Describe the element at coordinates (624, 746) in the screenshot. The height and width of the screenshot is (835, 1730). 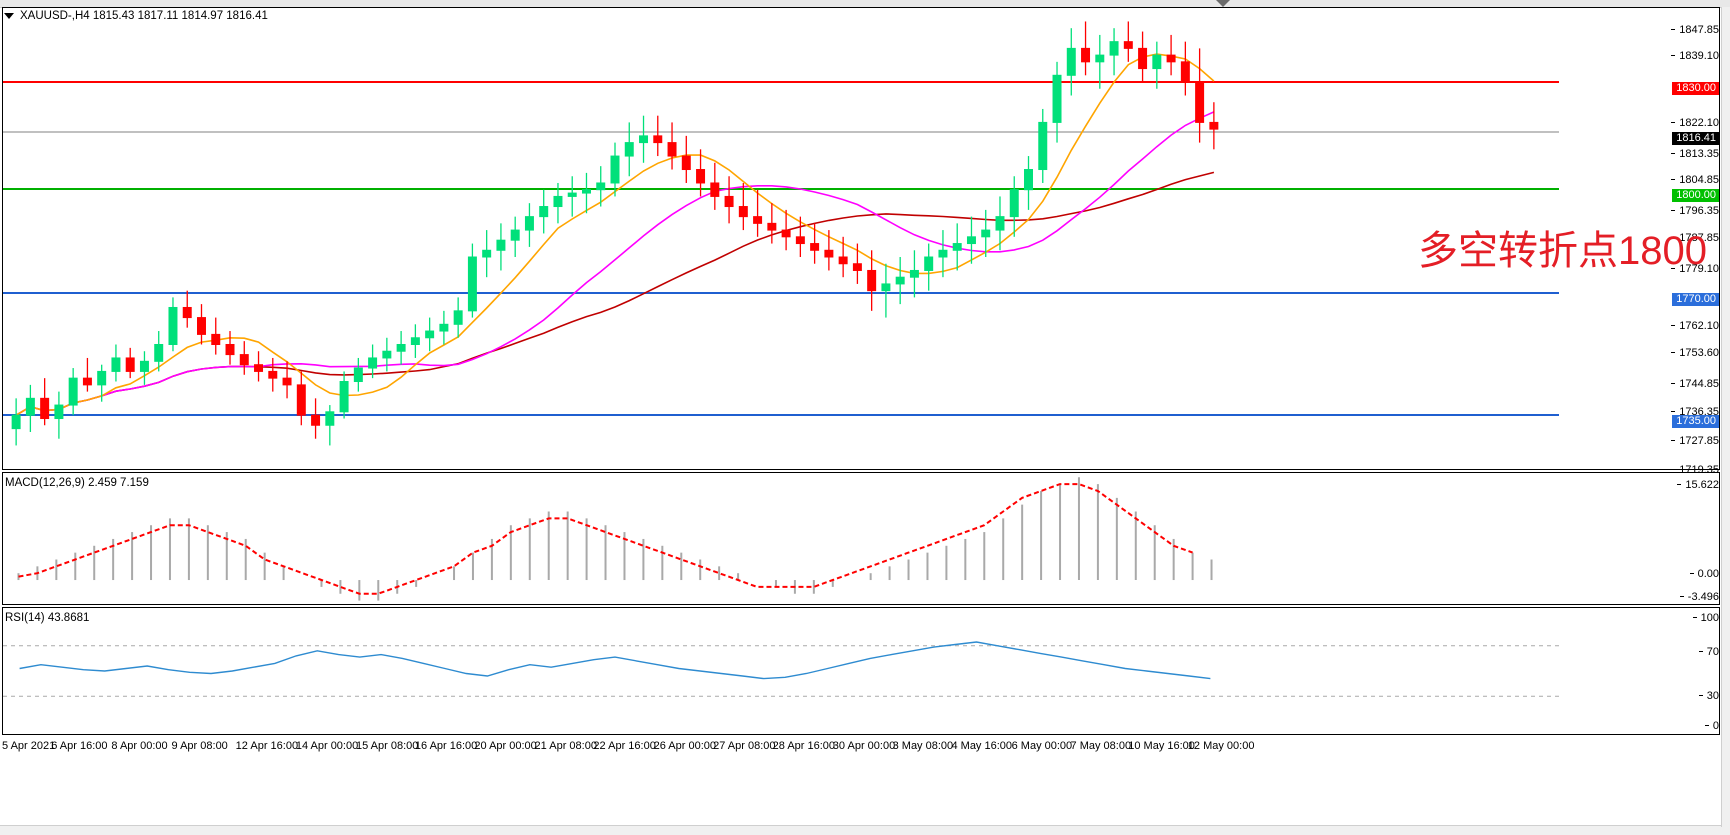
I see `time-axis-label: 22 Apr 16:00` at that location.